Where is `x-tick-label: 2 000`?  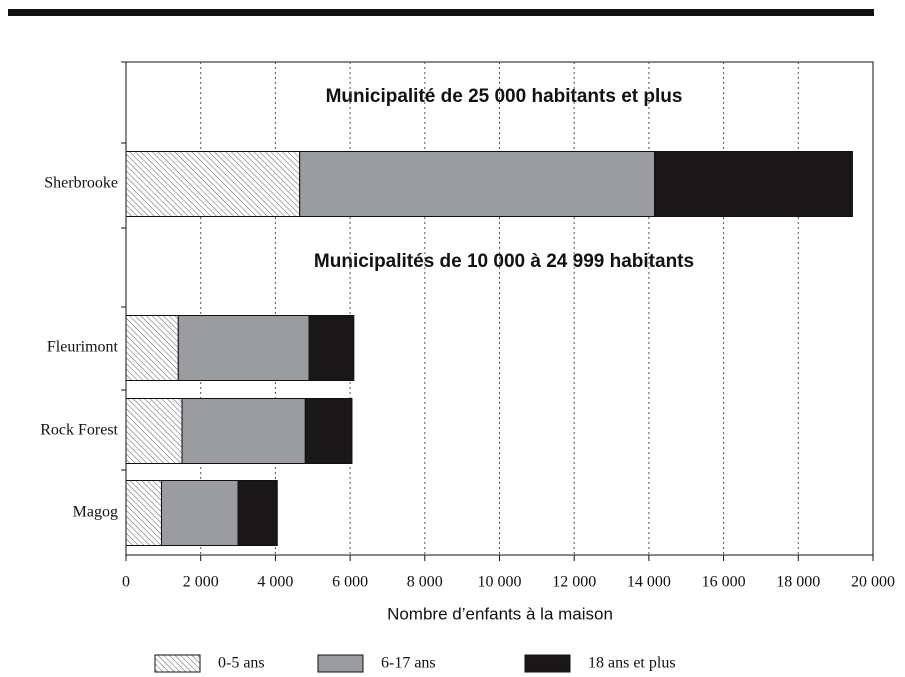
x-tick-label: 2 000 is located at coordinates (201, 582).